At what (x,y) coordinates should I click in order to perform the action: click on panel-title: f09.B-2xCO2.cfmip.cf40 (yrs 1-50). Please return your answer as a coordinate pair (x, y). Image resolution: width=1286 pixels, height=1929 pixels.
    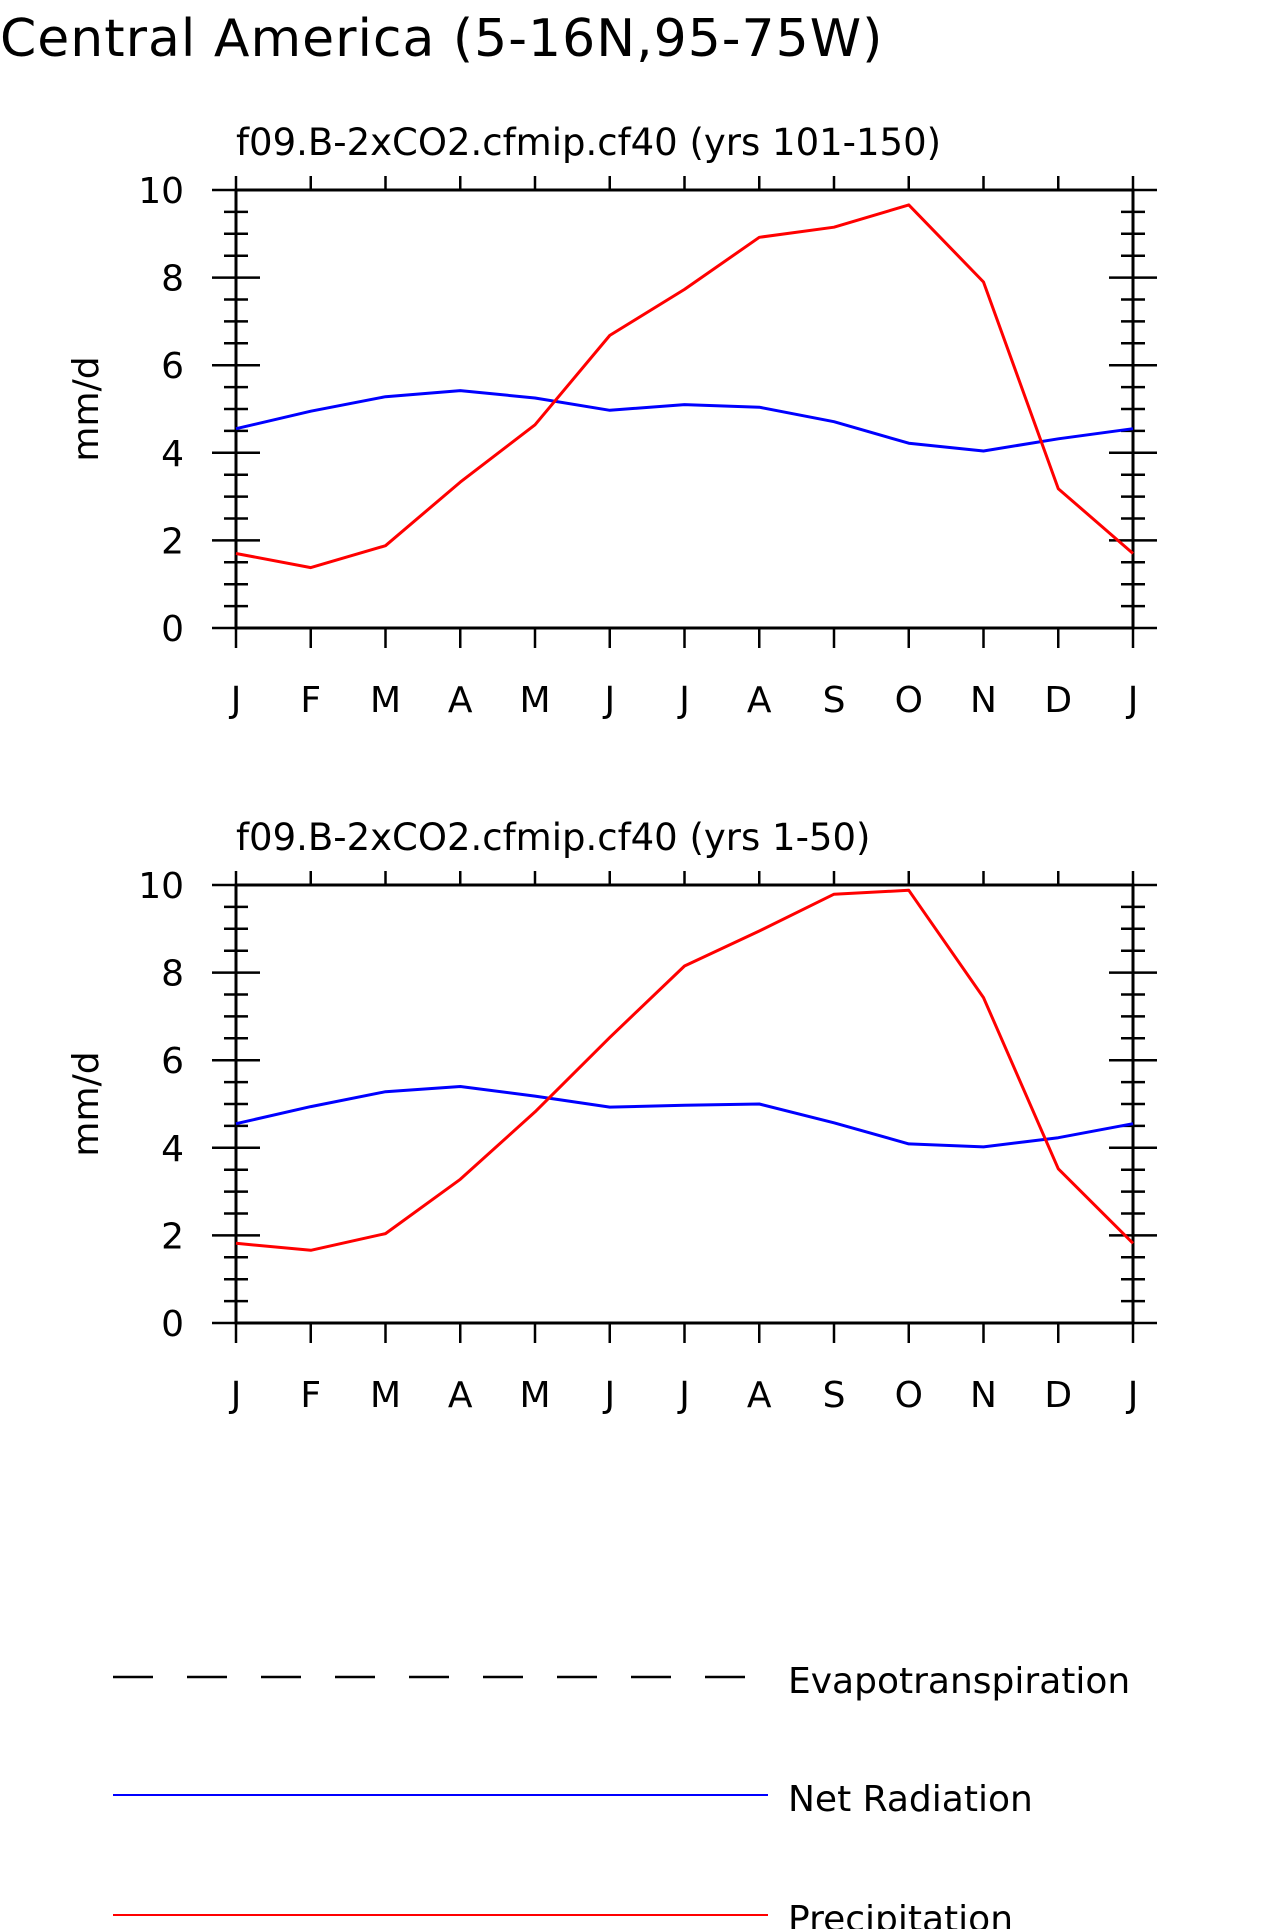
    Looking at the image, I should click on (553, 837).